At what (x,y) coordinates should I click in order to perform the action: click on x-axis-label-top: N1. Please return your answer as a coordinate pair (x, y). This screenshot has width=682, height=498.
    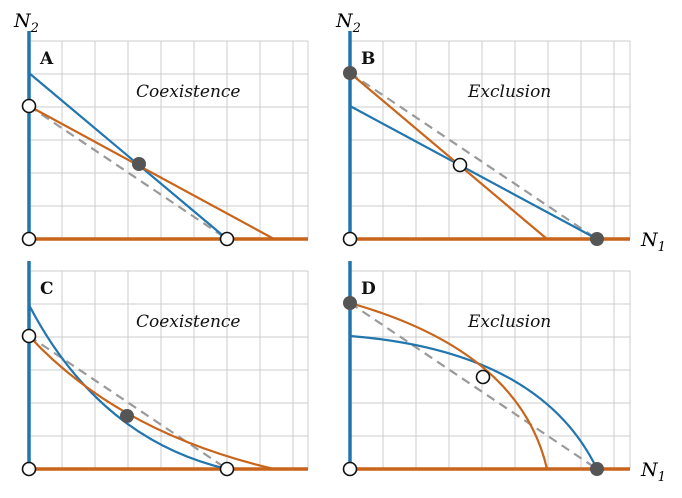
    Looking at the image, I should click on (653, 242).